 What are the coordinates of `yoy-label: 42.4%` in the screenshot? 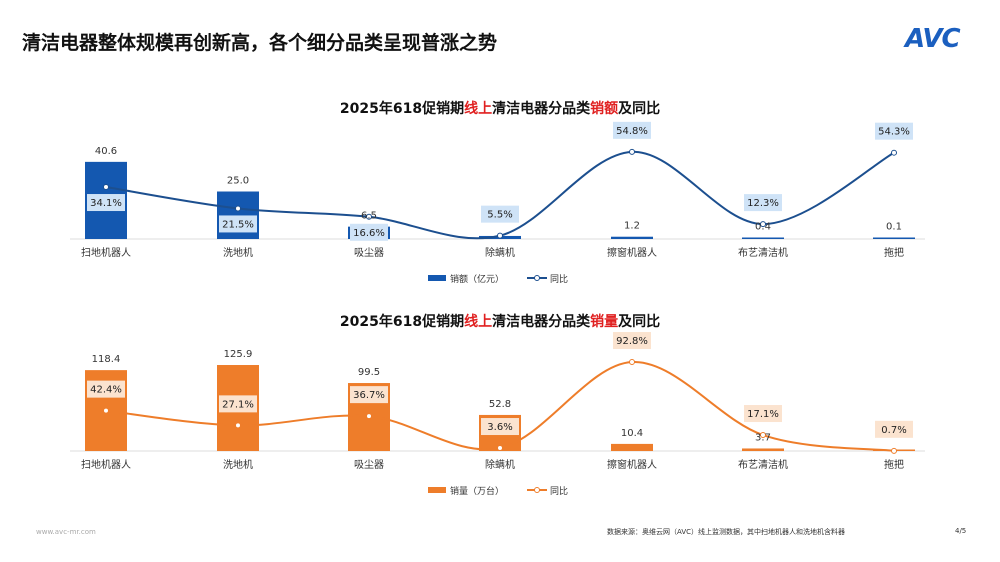 It's located at (106, 390).